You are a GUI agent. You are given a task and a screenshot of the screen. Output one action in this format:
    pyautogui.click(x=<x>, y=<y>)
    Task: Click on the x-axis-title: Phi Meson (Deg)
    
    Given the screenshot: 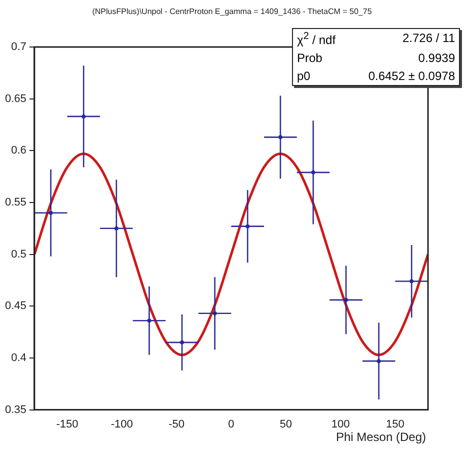 What is the action you would take?
    pyautogui.click(x=381, y=437)
    